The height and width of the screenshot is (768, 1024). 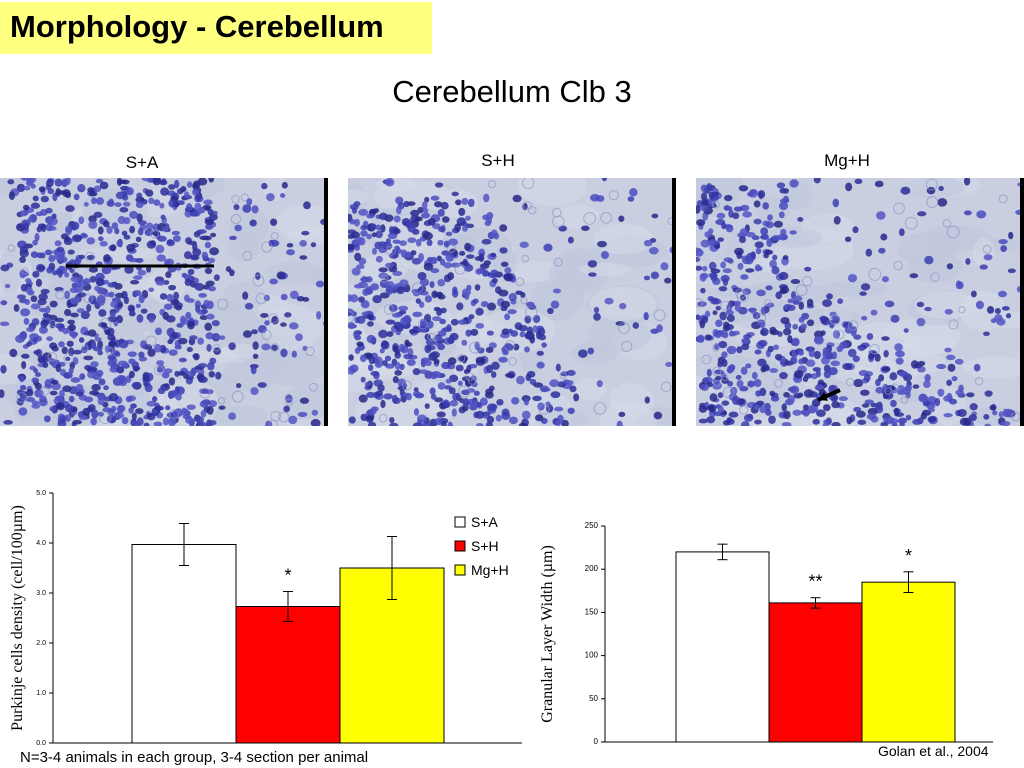 What do you see at coordinates (118, 253) in the screenshot?
I see `tissue-mottle` at bounding box center [118, 253].